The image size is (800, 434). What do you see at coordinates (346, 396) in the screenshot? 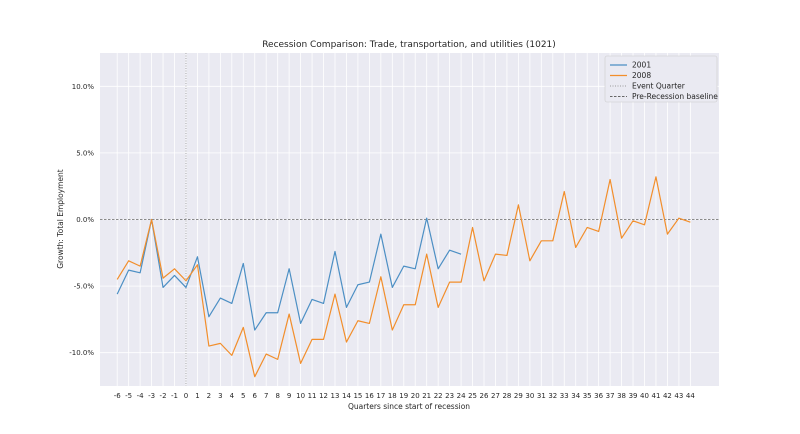
I see `x-tick-label: 14` at bounding box center [346, 396].